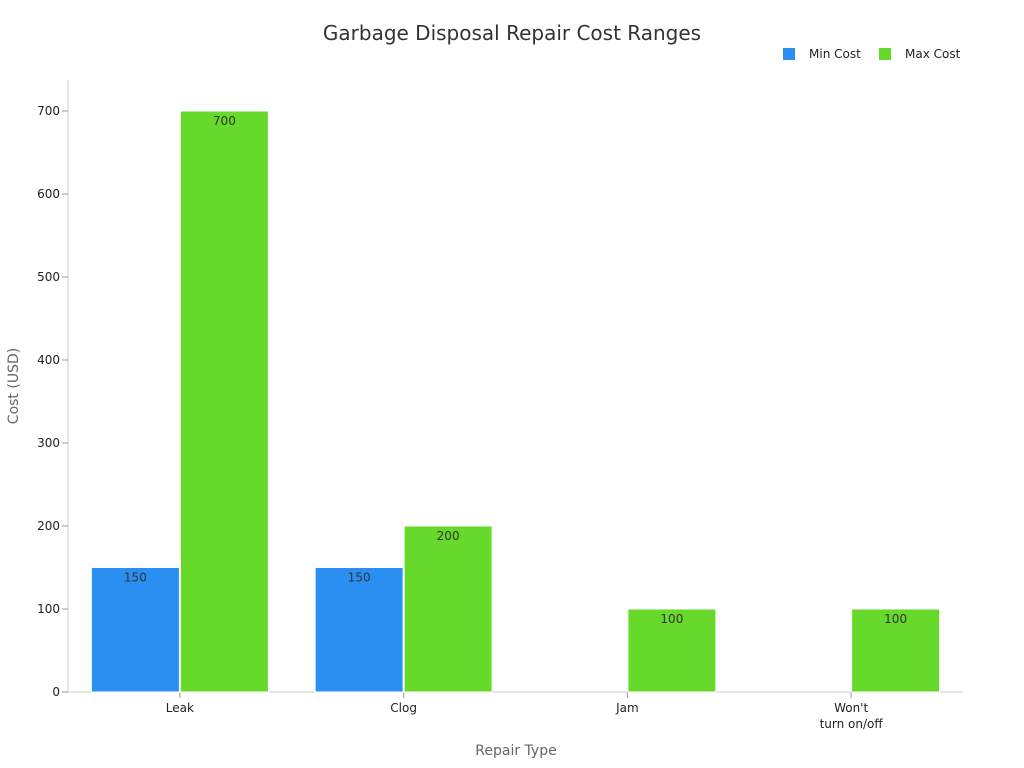 The width and height of the screenshot is (1024, 768). What do you see at coordinates (48, 277) in the screenshot?
I see `y-tick-label: 500` at bounding box center [48, 277].